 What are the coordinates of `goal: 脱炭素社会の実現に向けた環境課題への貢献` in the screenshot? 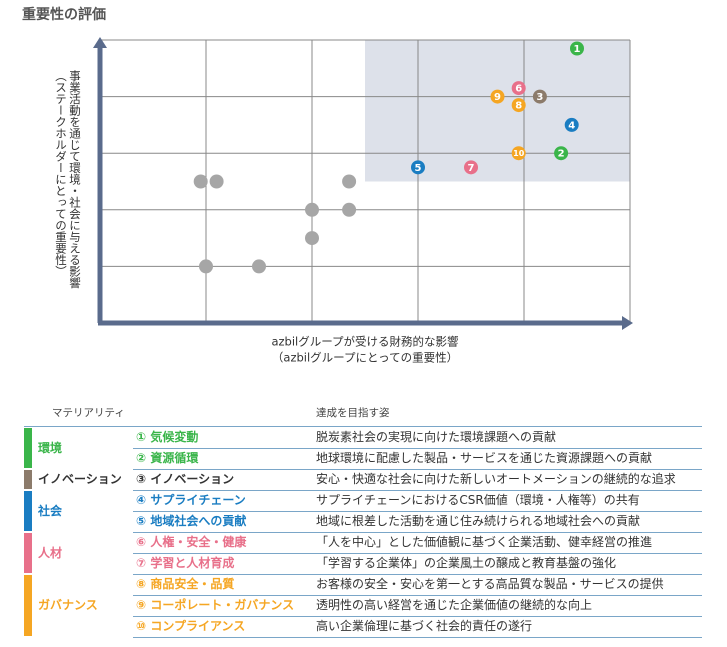 It's located at (436, 437).